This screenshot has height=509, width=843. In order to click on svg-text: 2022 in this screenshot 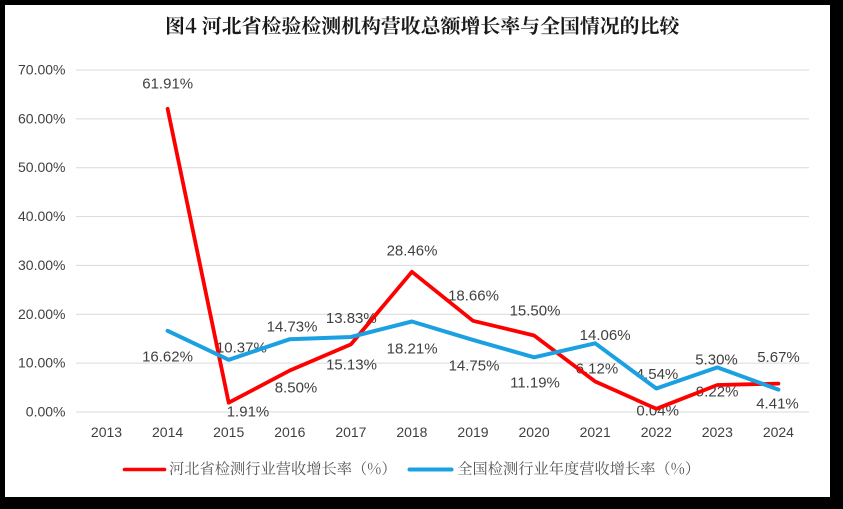, I will do `click(656, 432)`.